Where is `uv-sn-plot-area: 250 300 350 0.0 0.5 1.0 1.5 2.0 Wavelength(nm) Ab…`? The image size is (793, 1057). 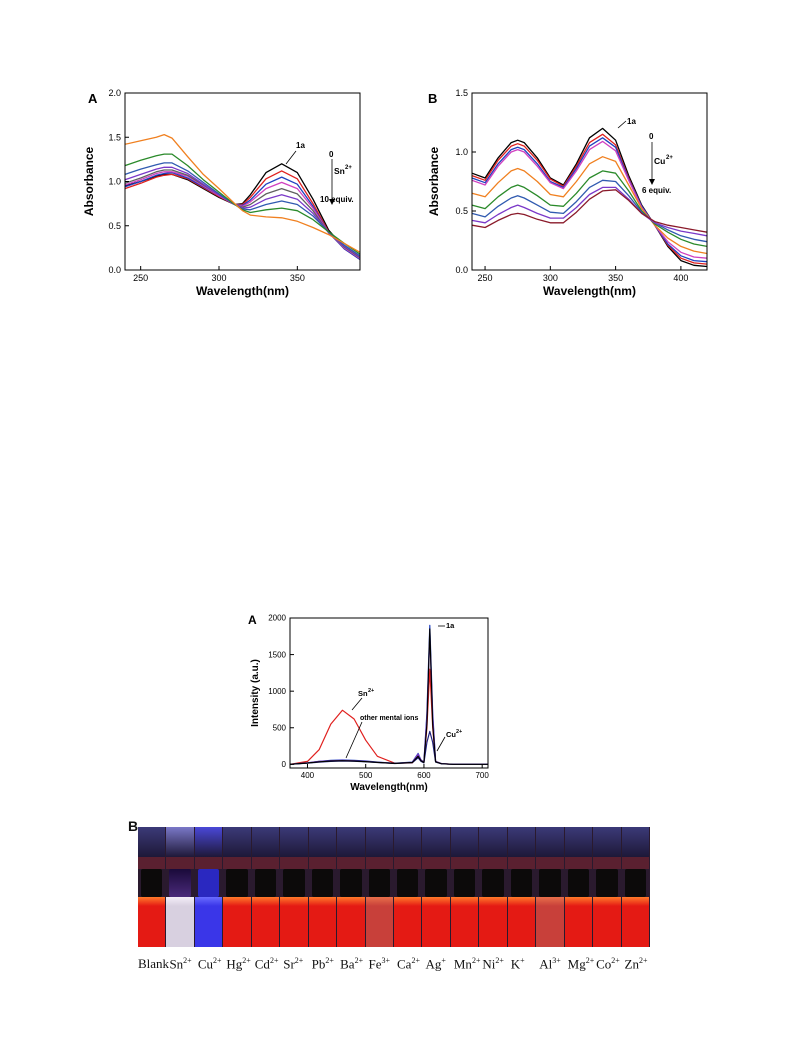
uv-sn-plot-area: 250 300 350 0.0 0.5 1.0 1.5 2.0 Wavelength(nm) Ab… is located at coordinates (221, 193).